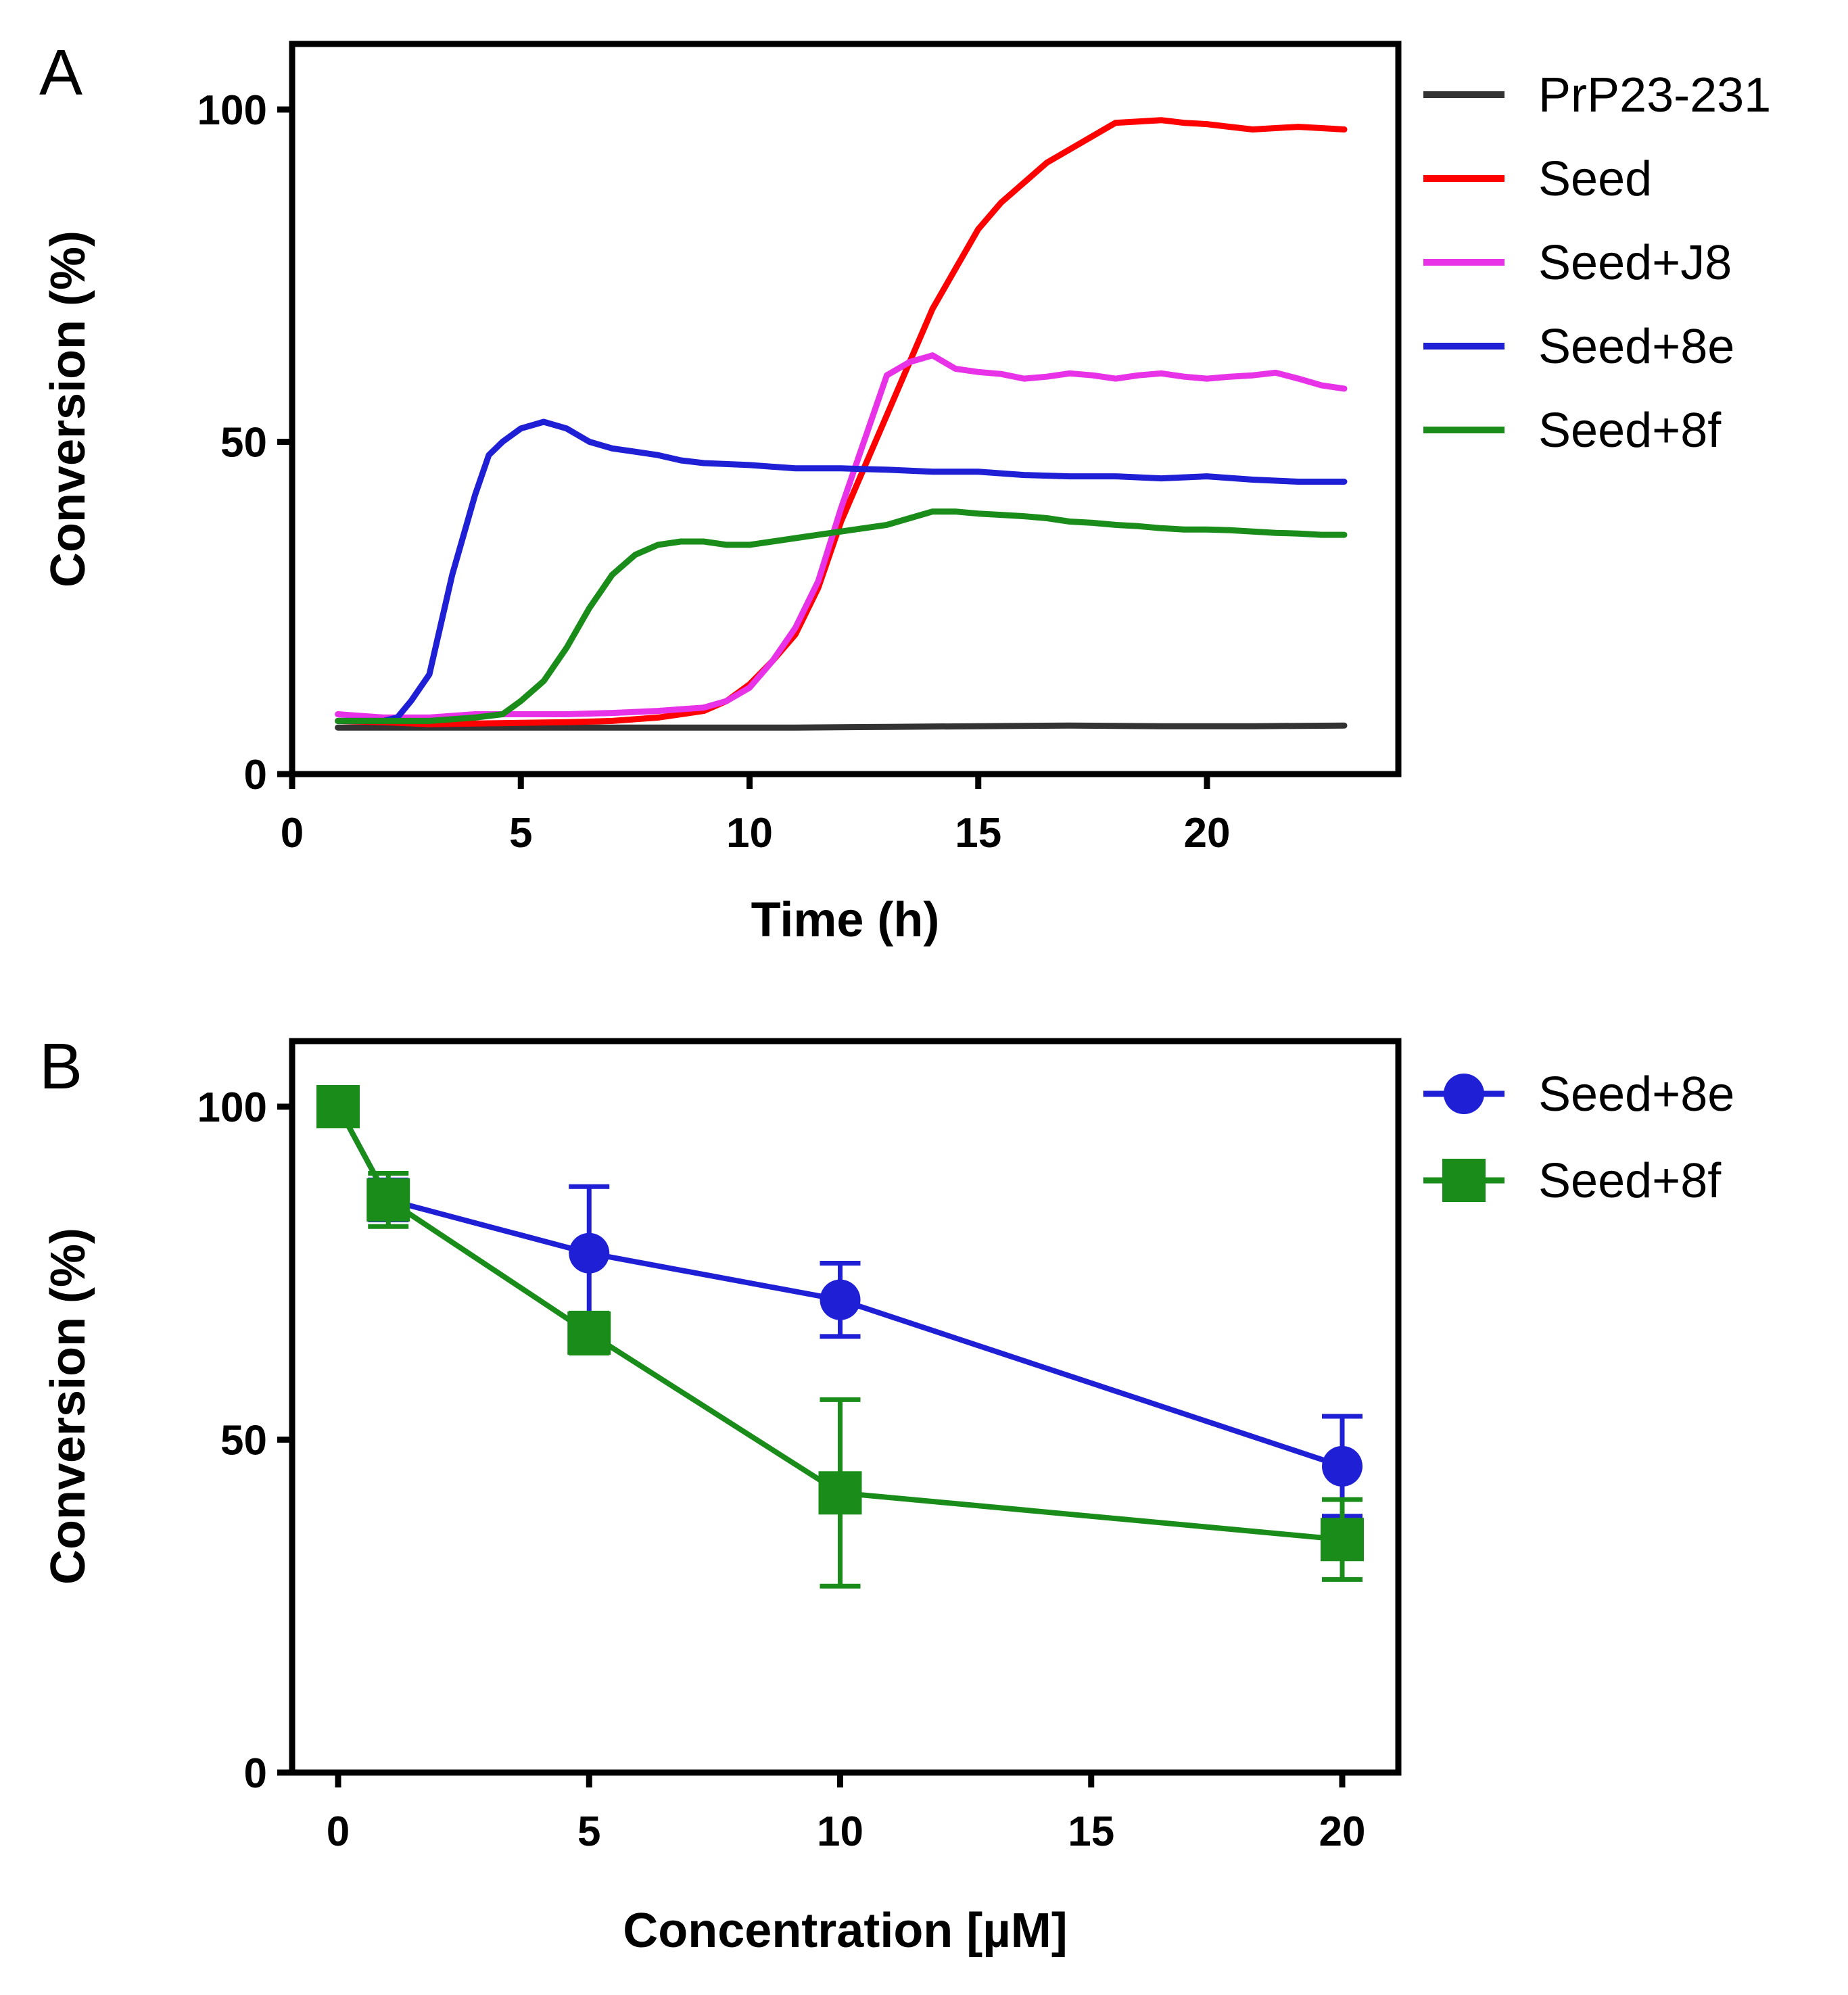 This screenshot has width=1848, height=1995. I want to click on panel-b-series, so click(840, 1337).